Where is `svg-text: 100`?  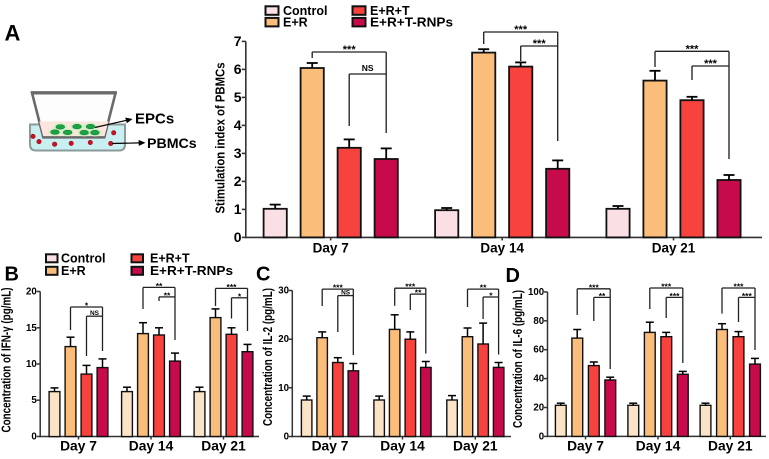 svg-text: 100 is located at coordinates (536, 292).